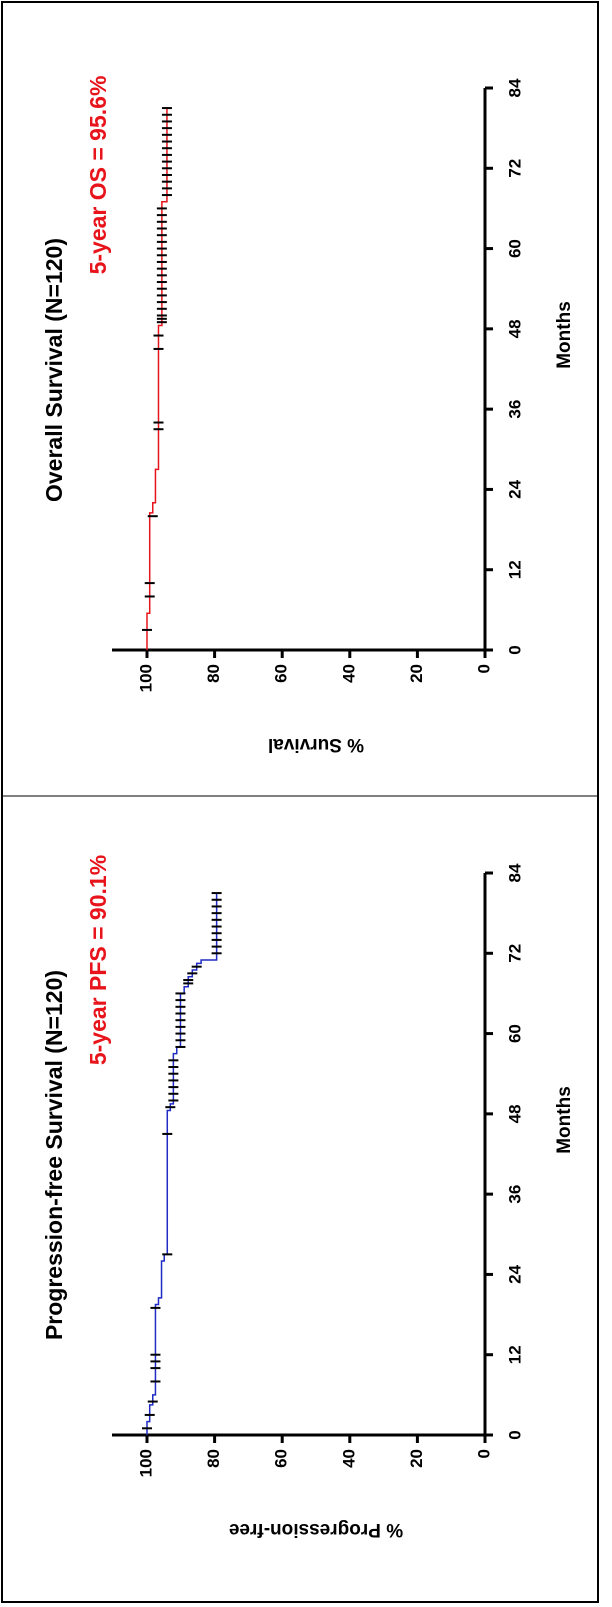 This screenshot has height=1607, width=612. Describe the element at coordinates (98, 960) in the screenshot. I see `annotation: 5-year PFS = 90.1%` at that location.